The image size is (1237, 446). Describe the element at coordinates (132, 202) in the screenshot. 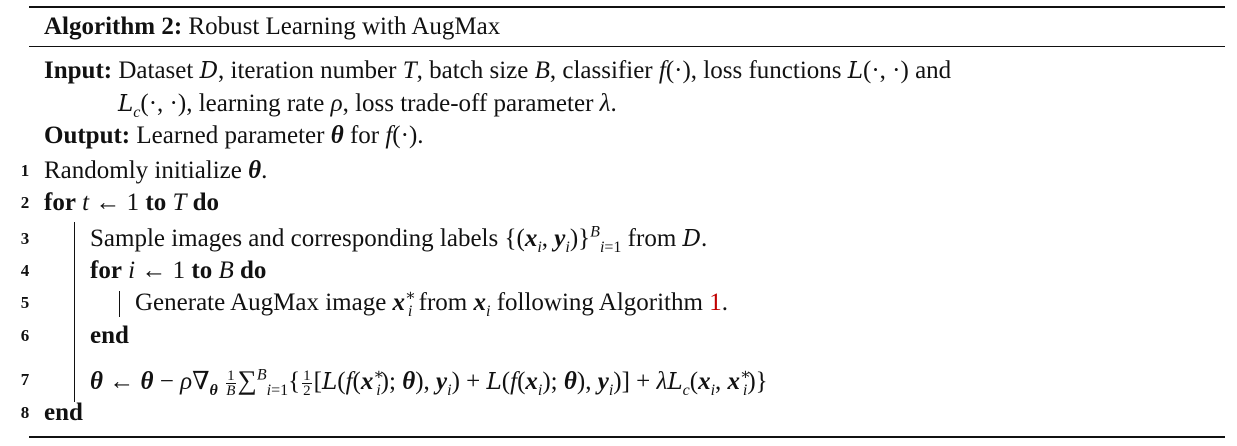

I see `step-2: for t ← 1 to T do` at that location.